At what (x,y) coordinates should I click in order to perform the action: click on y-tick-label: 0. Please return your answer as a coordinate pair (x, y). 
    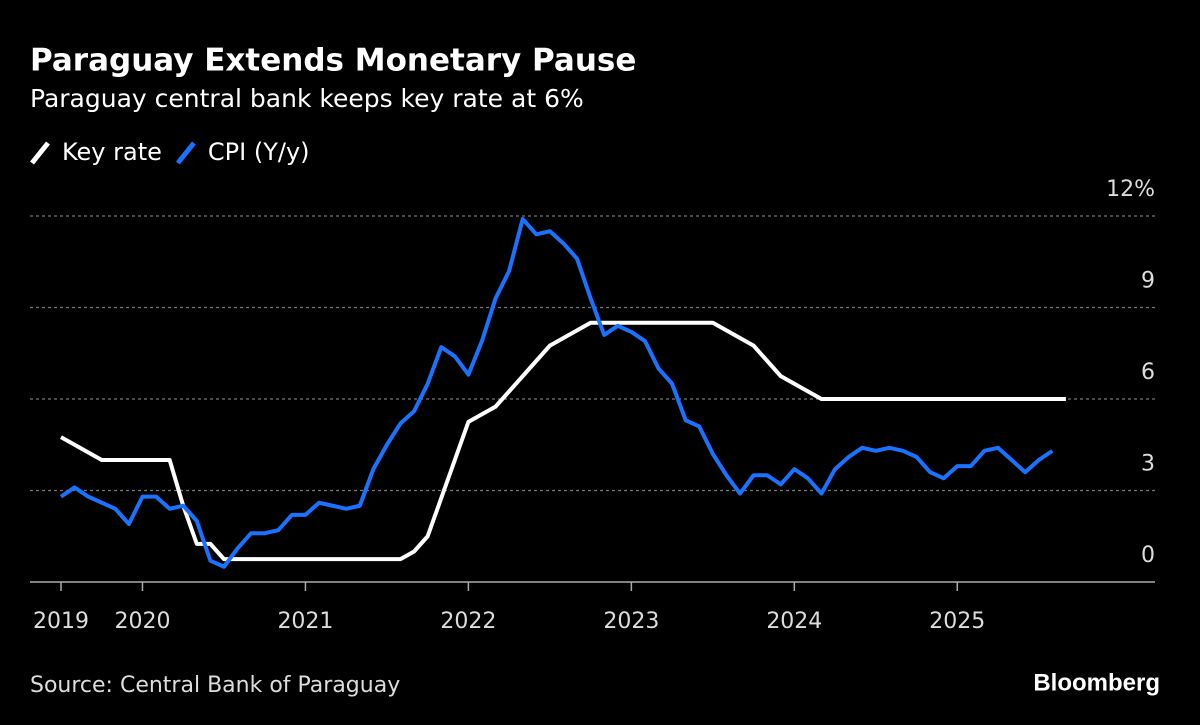
    Looking at the image, I should click on (1148, 555).